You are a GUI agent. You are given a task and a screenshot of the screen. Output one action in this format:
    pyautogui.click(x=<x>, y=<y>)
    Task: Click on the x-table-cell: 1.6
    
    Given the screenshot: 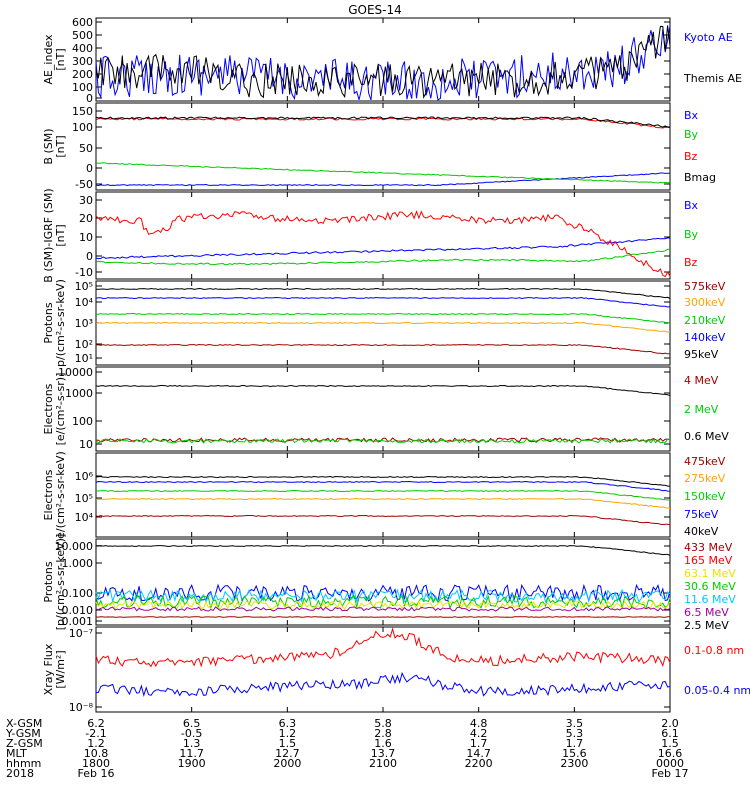 What is the action you would take?
    pyautogui.click(x=383, y=743)
    